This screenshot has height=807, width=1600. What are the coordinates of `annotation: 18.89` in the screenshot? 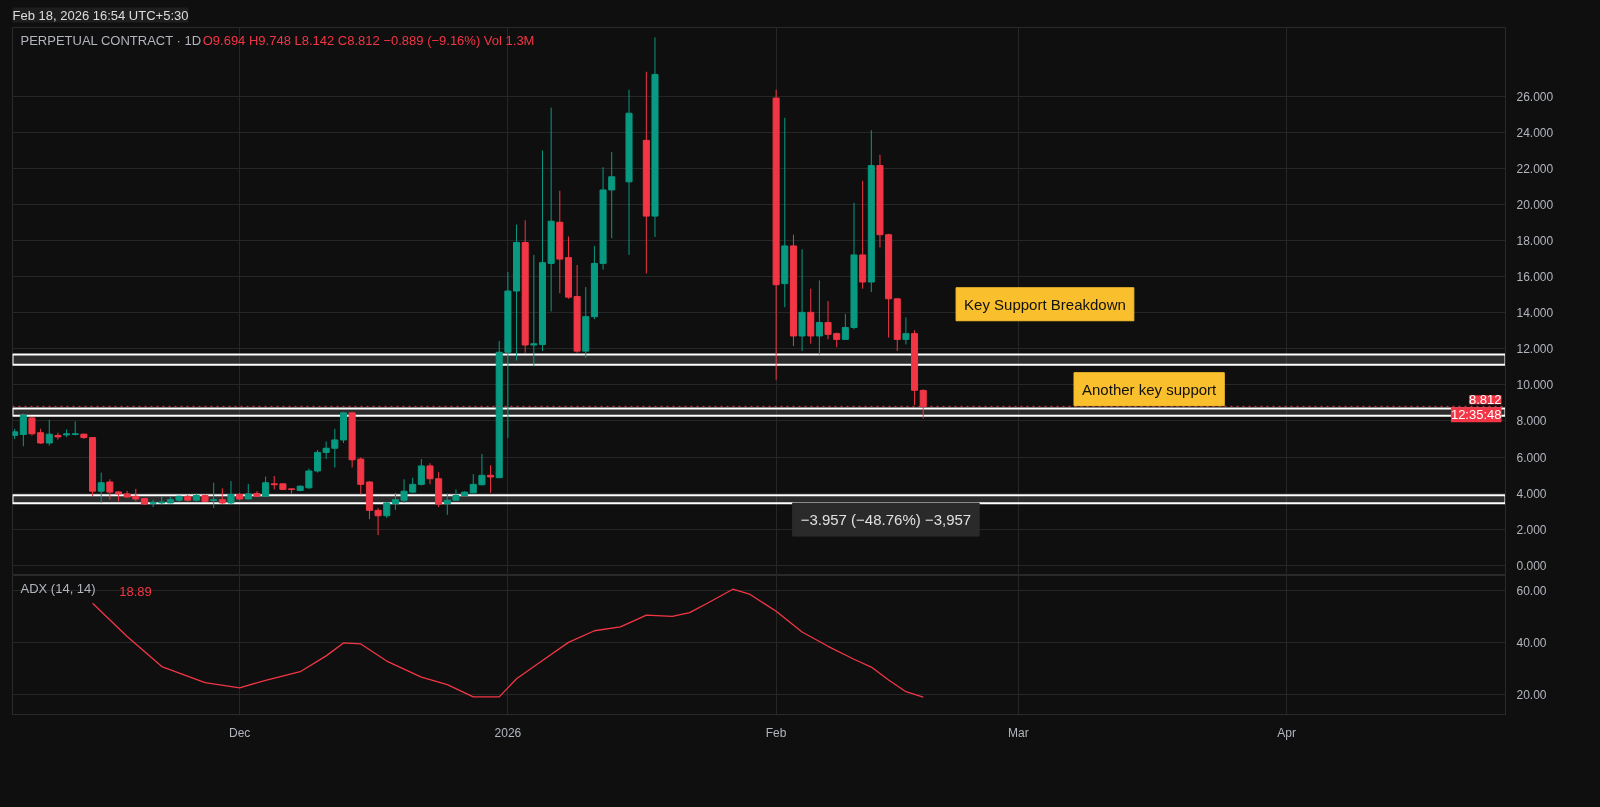 It's located at (135, 591).